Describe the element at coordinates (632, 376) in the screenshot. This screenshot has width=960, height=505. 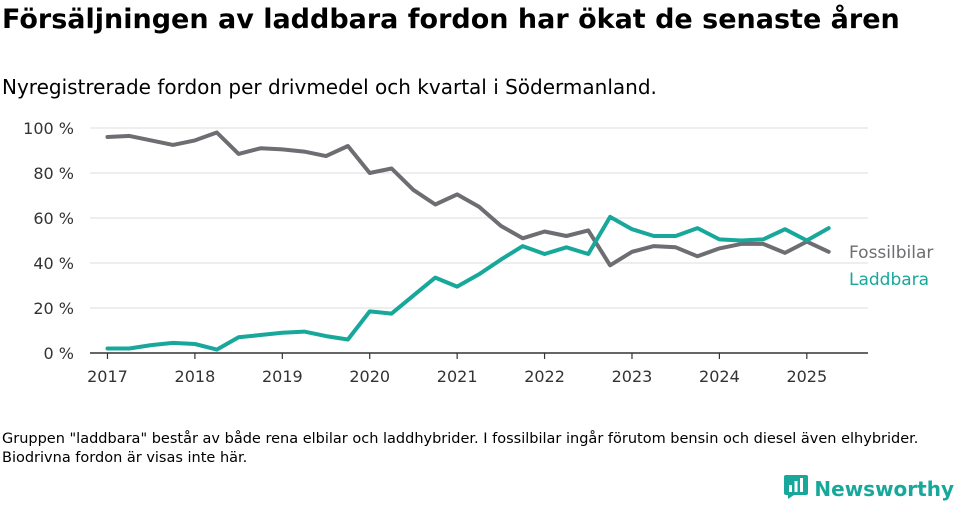
I see `x-tick-label: 2023` at that location.